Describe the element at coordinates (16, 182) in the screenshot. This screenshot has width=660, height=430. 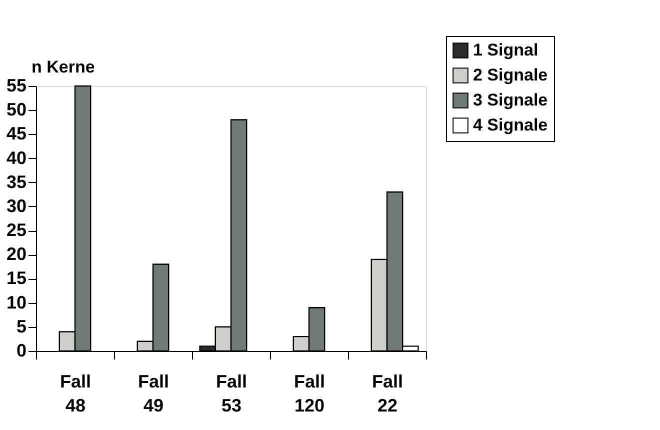
I see `y-tick-label: 35` at that location.